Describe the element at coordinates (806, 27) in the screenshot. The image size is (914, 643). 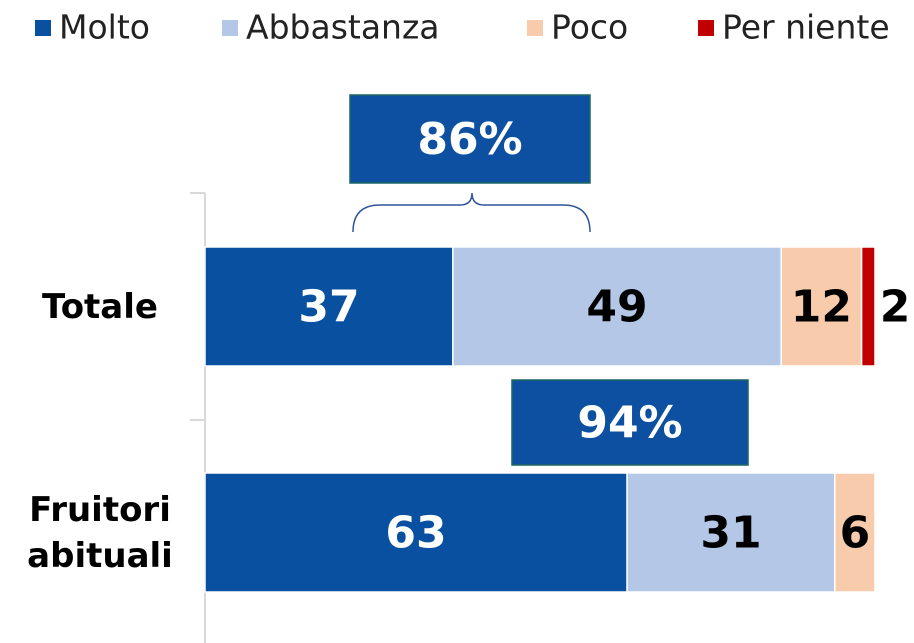
I see `legend-label: Per niente` at that location.